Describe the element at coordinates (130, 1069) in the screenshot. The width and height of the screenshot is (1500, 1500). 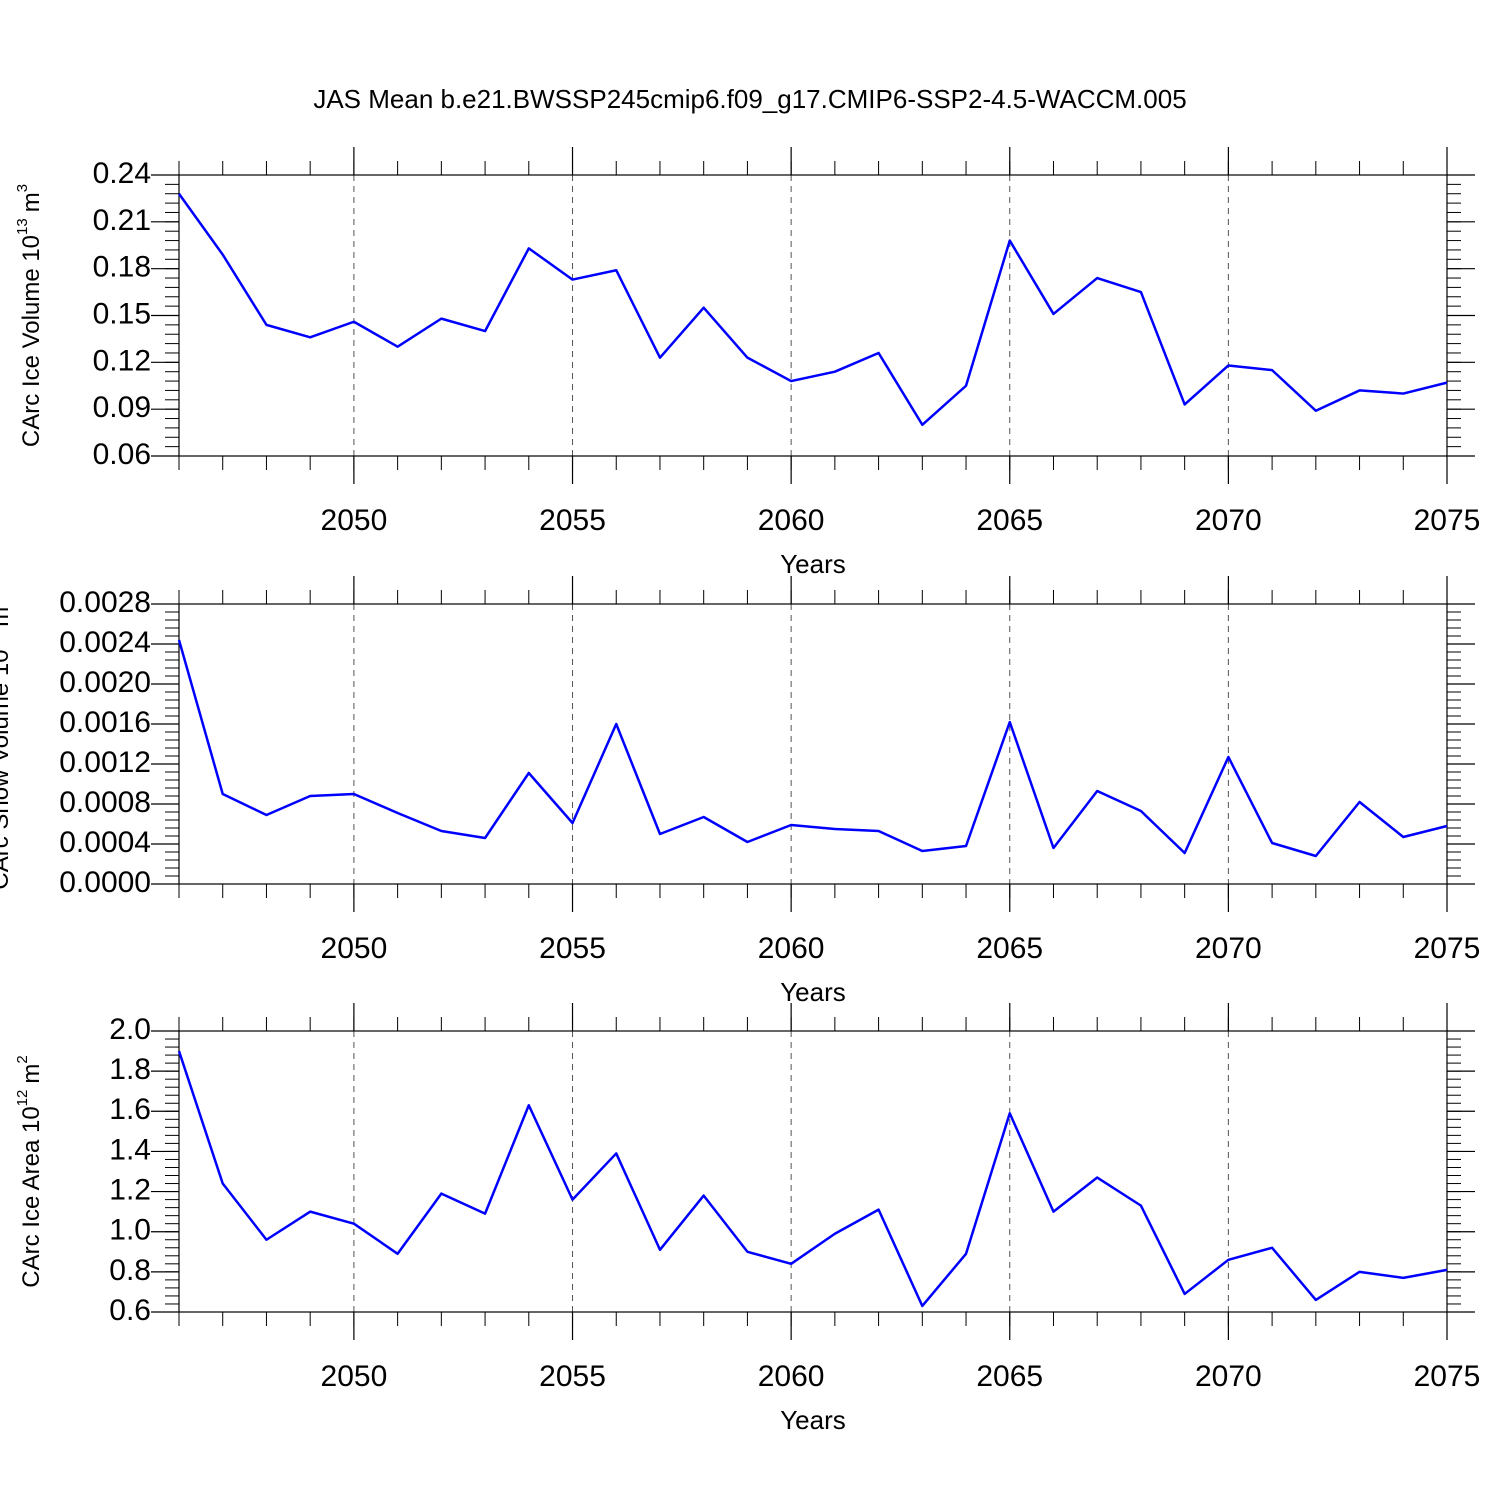
I see `y-tick-label: 1.8` at that location.